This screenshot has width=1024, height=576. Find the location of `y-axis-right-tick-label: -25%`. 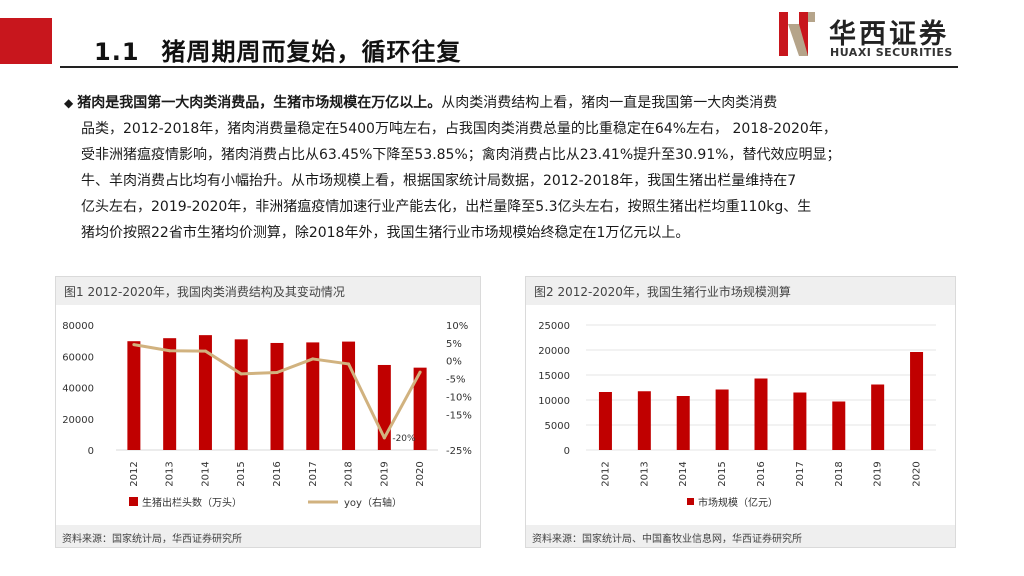

y-axis-right-tick-label: -25% is located at coordinates (459, 451).